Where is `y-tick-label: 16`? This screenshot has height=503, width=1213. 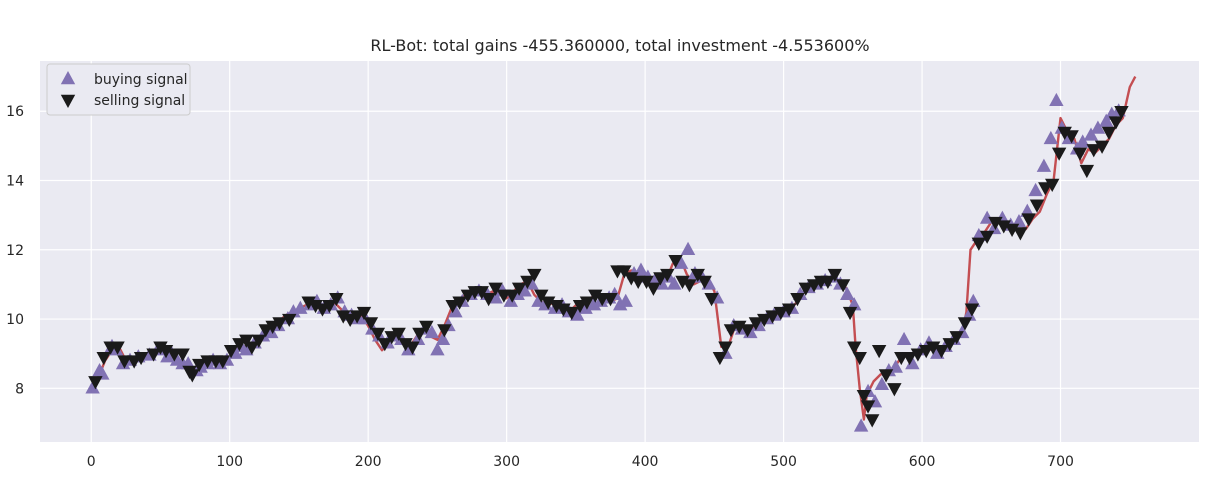
y-tick-label: 16 is located at coordinates (15, 112).